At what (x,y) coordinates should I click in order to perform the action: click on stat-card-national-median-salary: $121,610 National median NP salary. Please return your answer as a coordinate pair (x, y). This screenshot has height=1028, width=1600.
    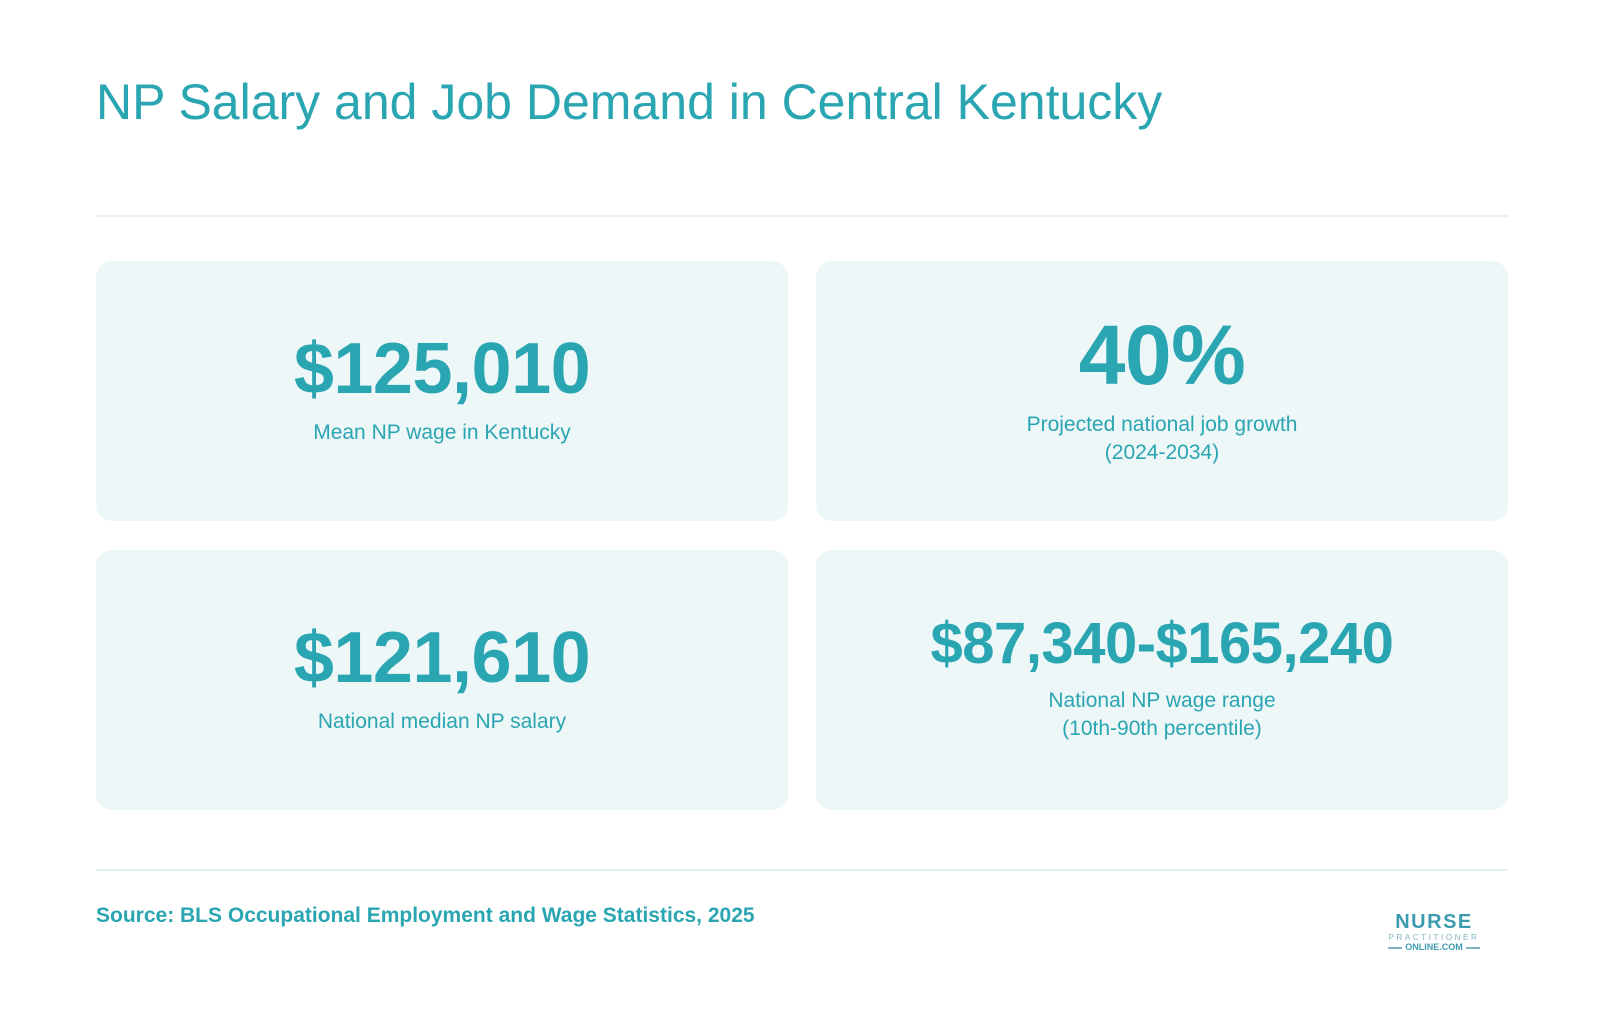
    Looking at the image, I should click on (442, 680).